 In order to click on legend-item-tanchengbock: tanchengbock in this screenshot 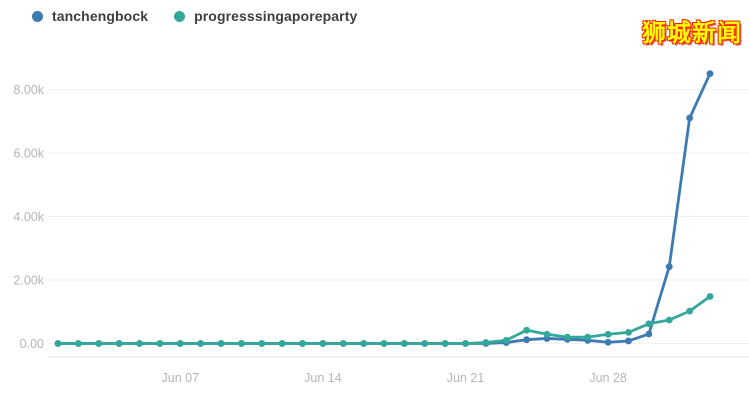, I will do `click(90, 16)`.